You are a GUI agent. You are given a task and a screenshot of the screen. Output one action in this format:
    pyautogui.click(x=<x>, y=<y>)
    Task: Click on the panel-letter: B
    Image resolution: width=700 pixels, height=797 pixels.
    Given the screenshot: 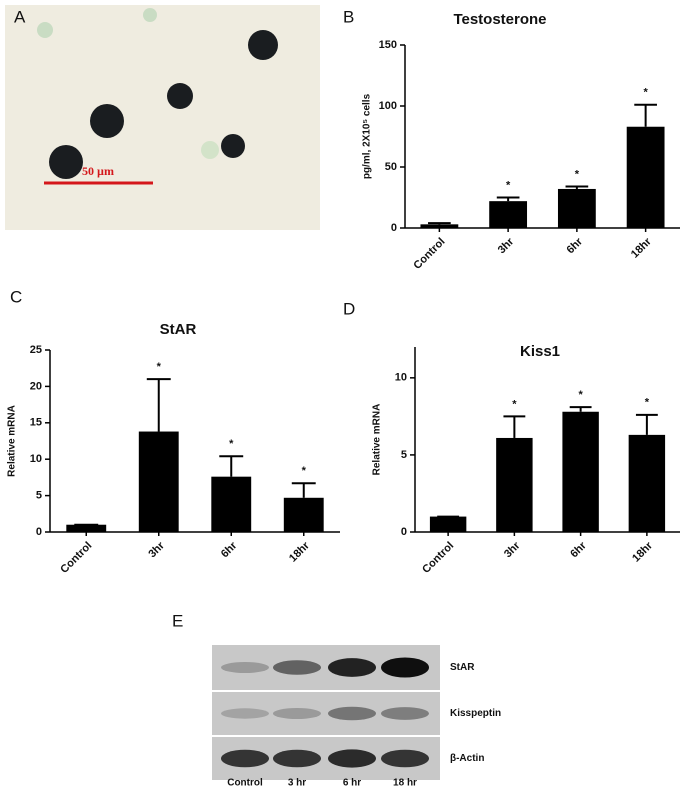 What is the action you would take?
    pyautogui.click(x=348, y=16)
    